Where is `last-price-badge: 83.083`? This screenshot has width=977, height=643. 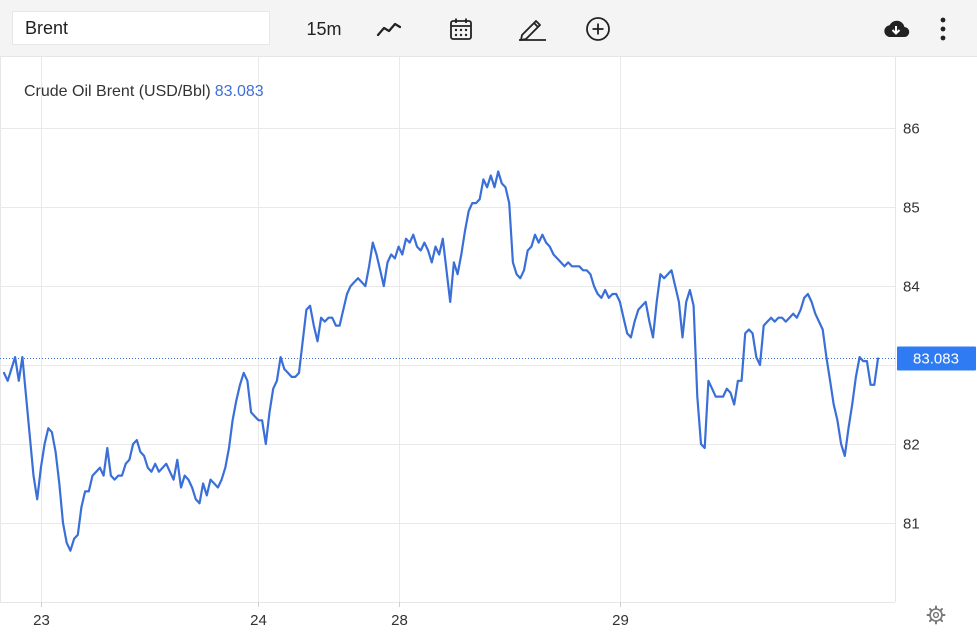
last-price-badge: 83.083 is located at coordinates (936, 358).